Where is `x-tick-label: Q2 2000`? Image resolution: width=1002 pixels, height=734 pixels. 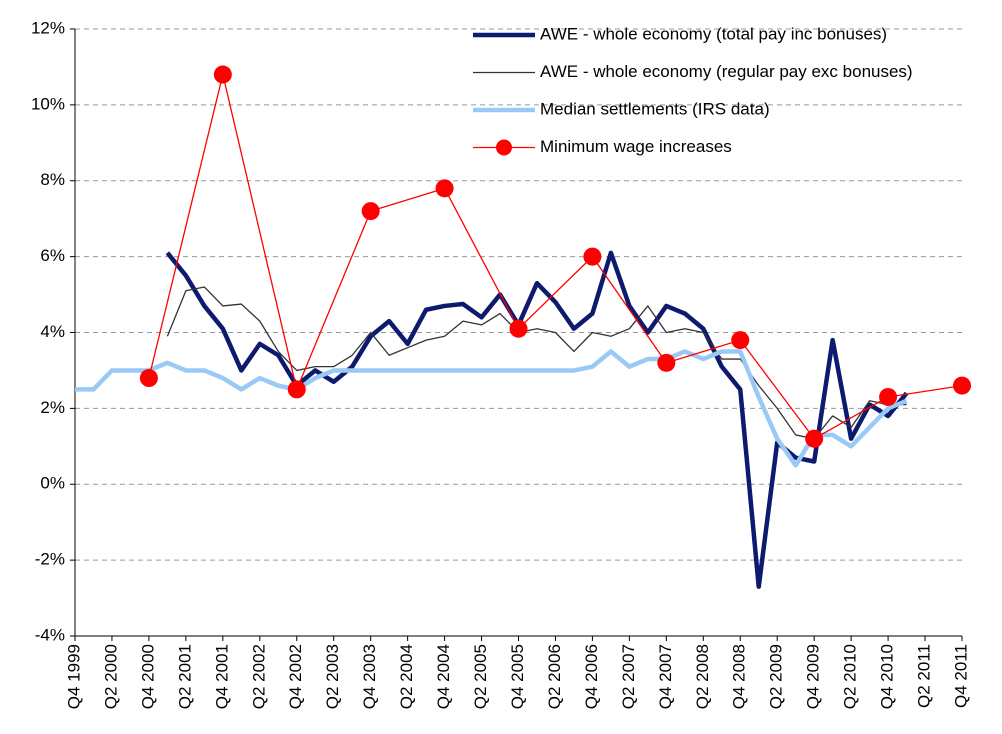 x-tick-label: Q2 2000 is located at coordinates (110, 676).